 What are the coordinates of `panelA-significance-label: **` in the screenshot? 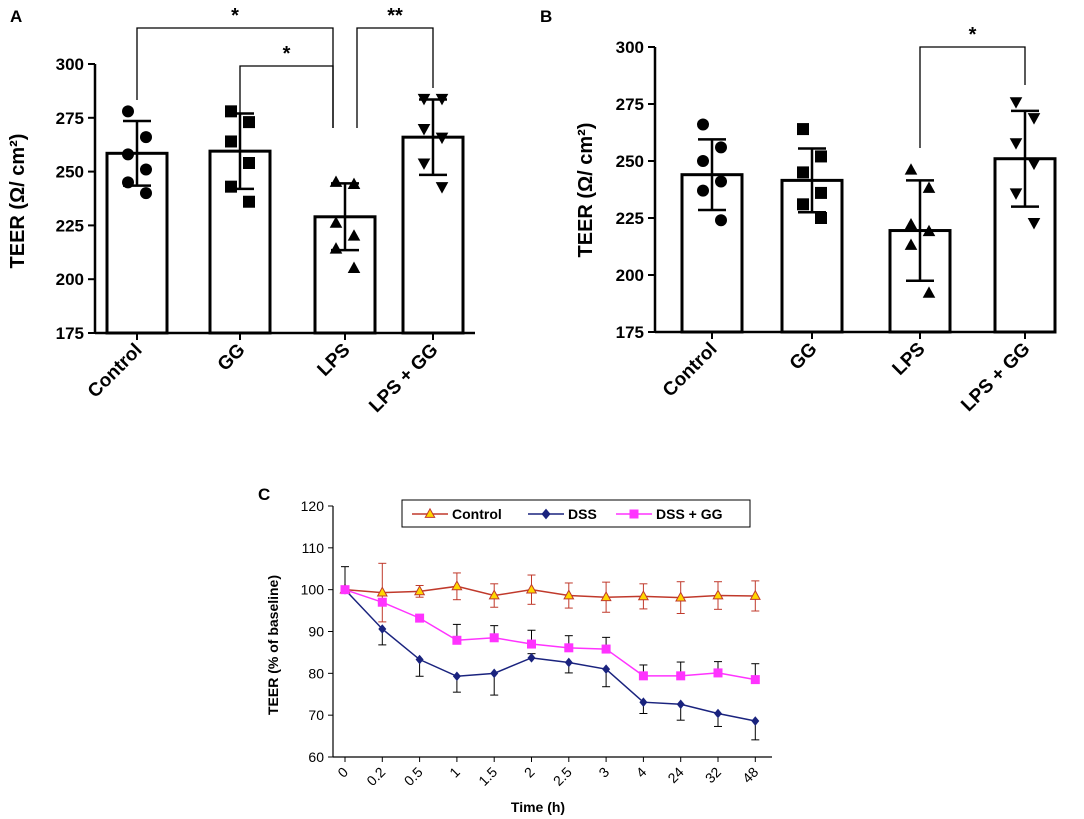 It's located at (395, 16).